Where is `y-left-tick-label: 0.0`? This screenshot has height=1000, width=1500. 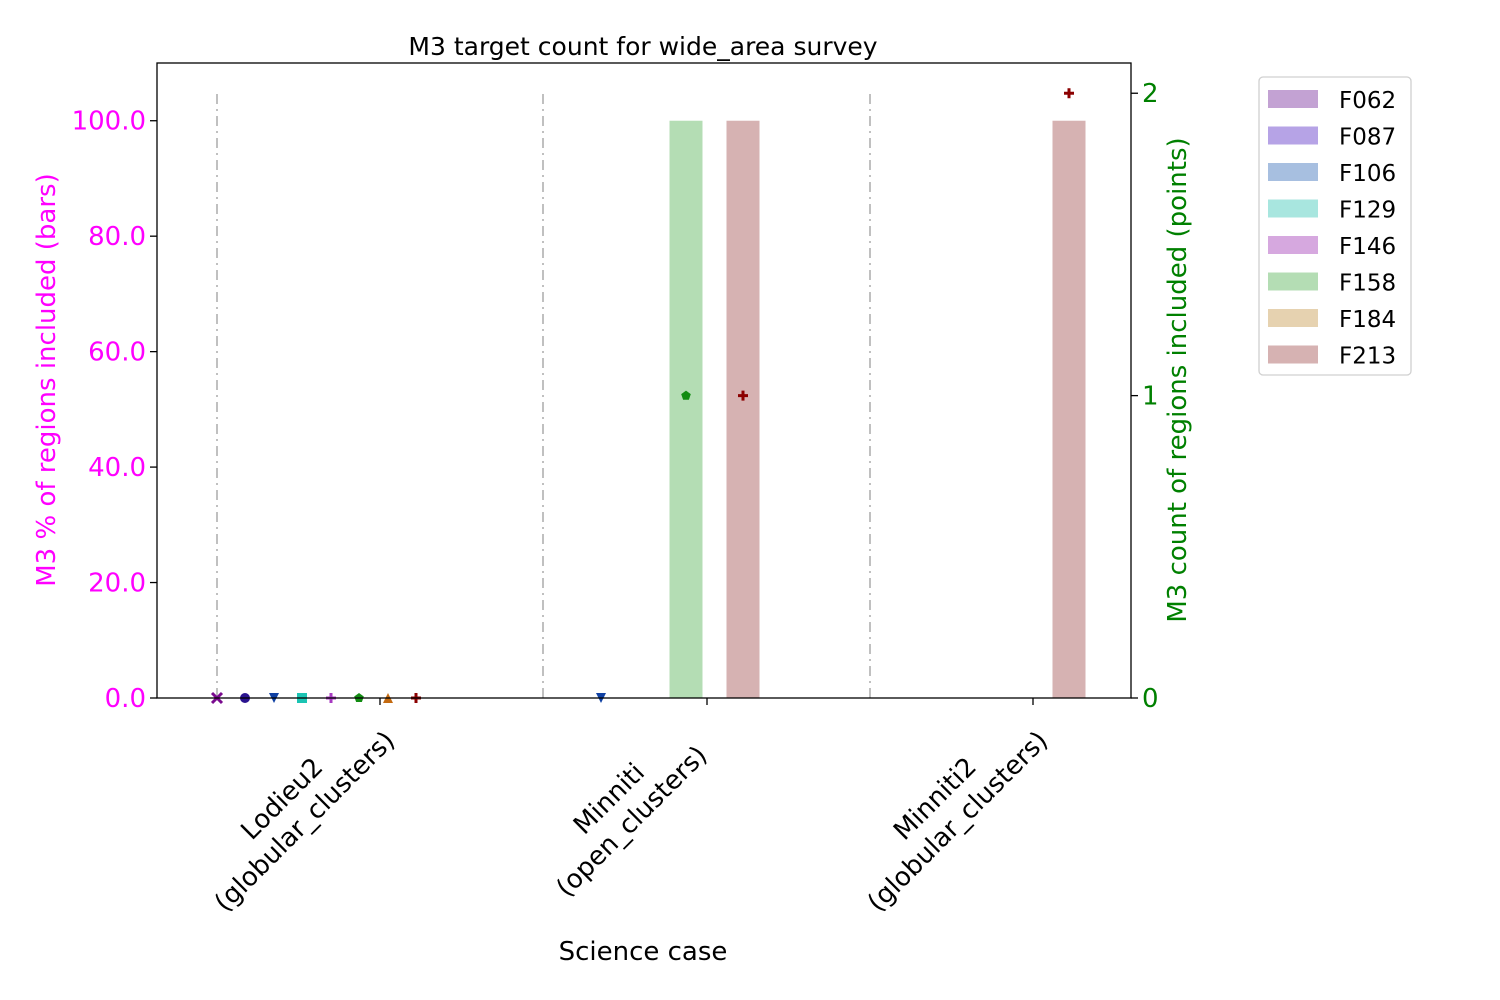 y-left-tick-label: 0.0 is located at coordinates (125, 699).